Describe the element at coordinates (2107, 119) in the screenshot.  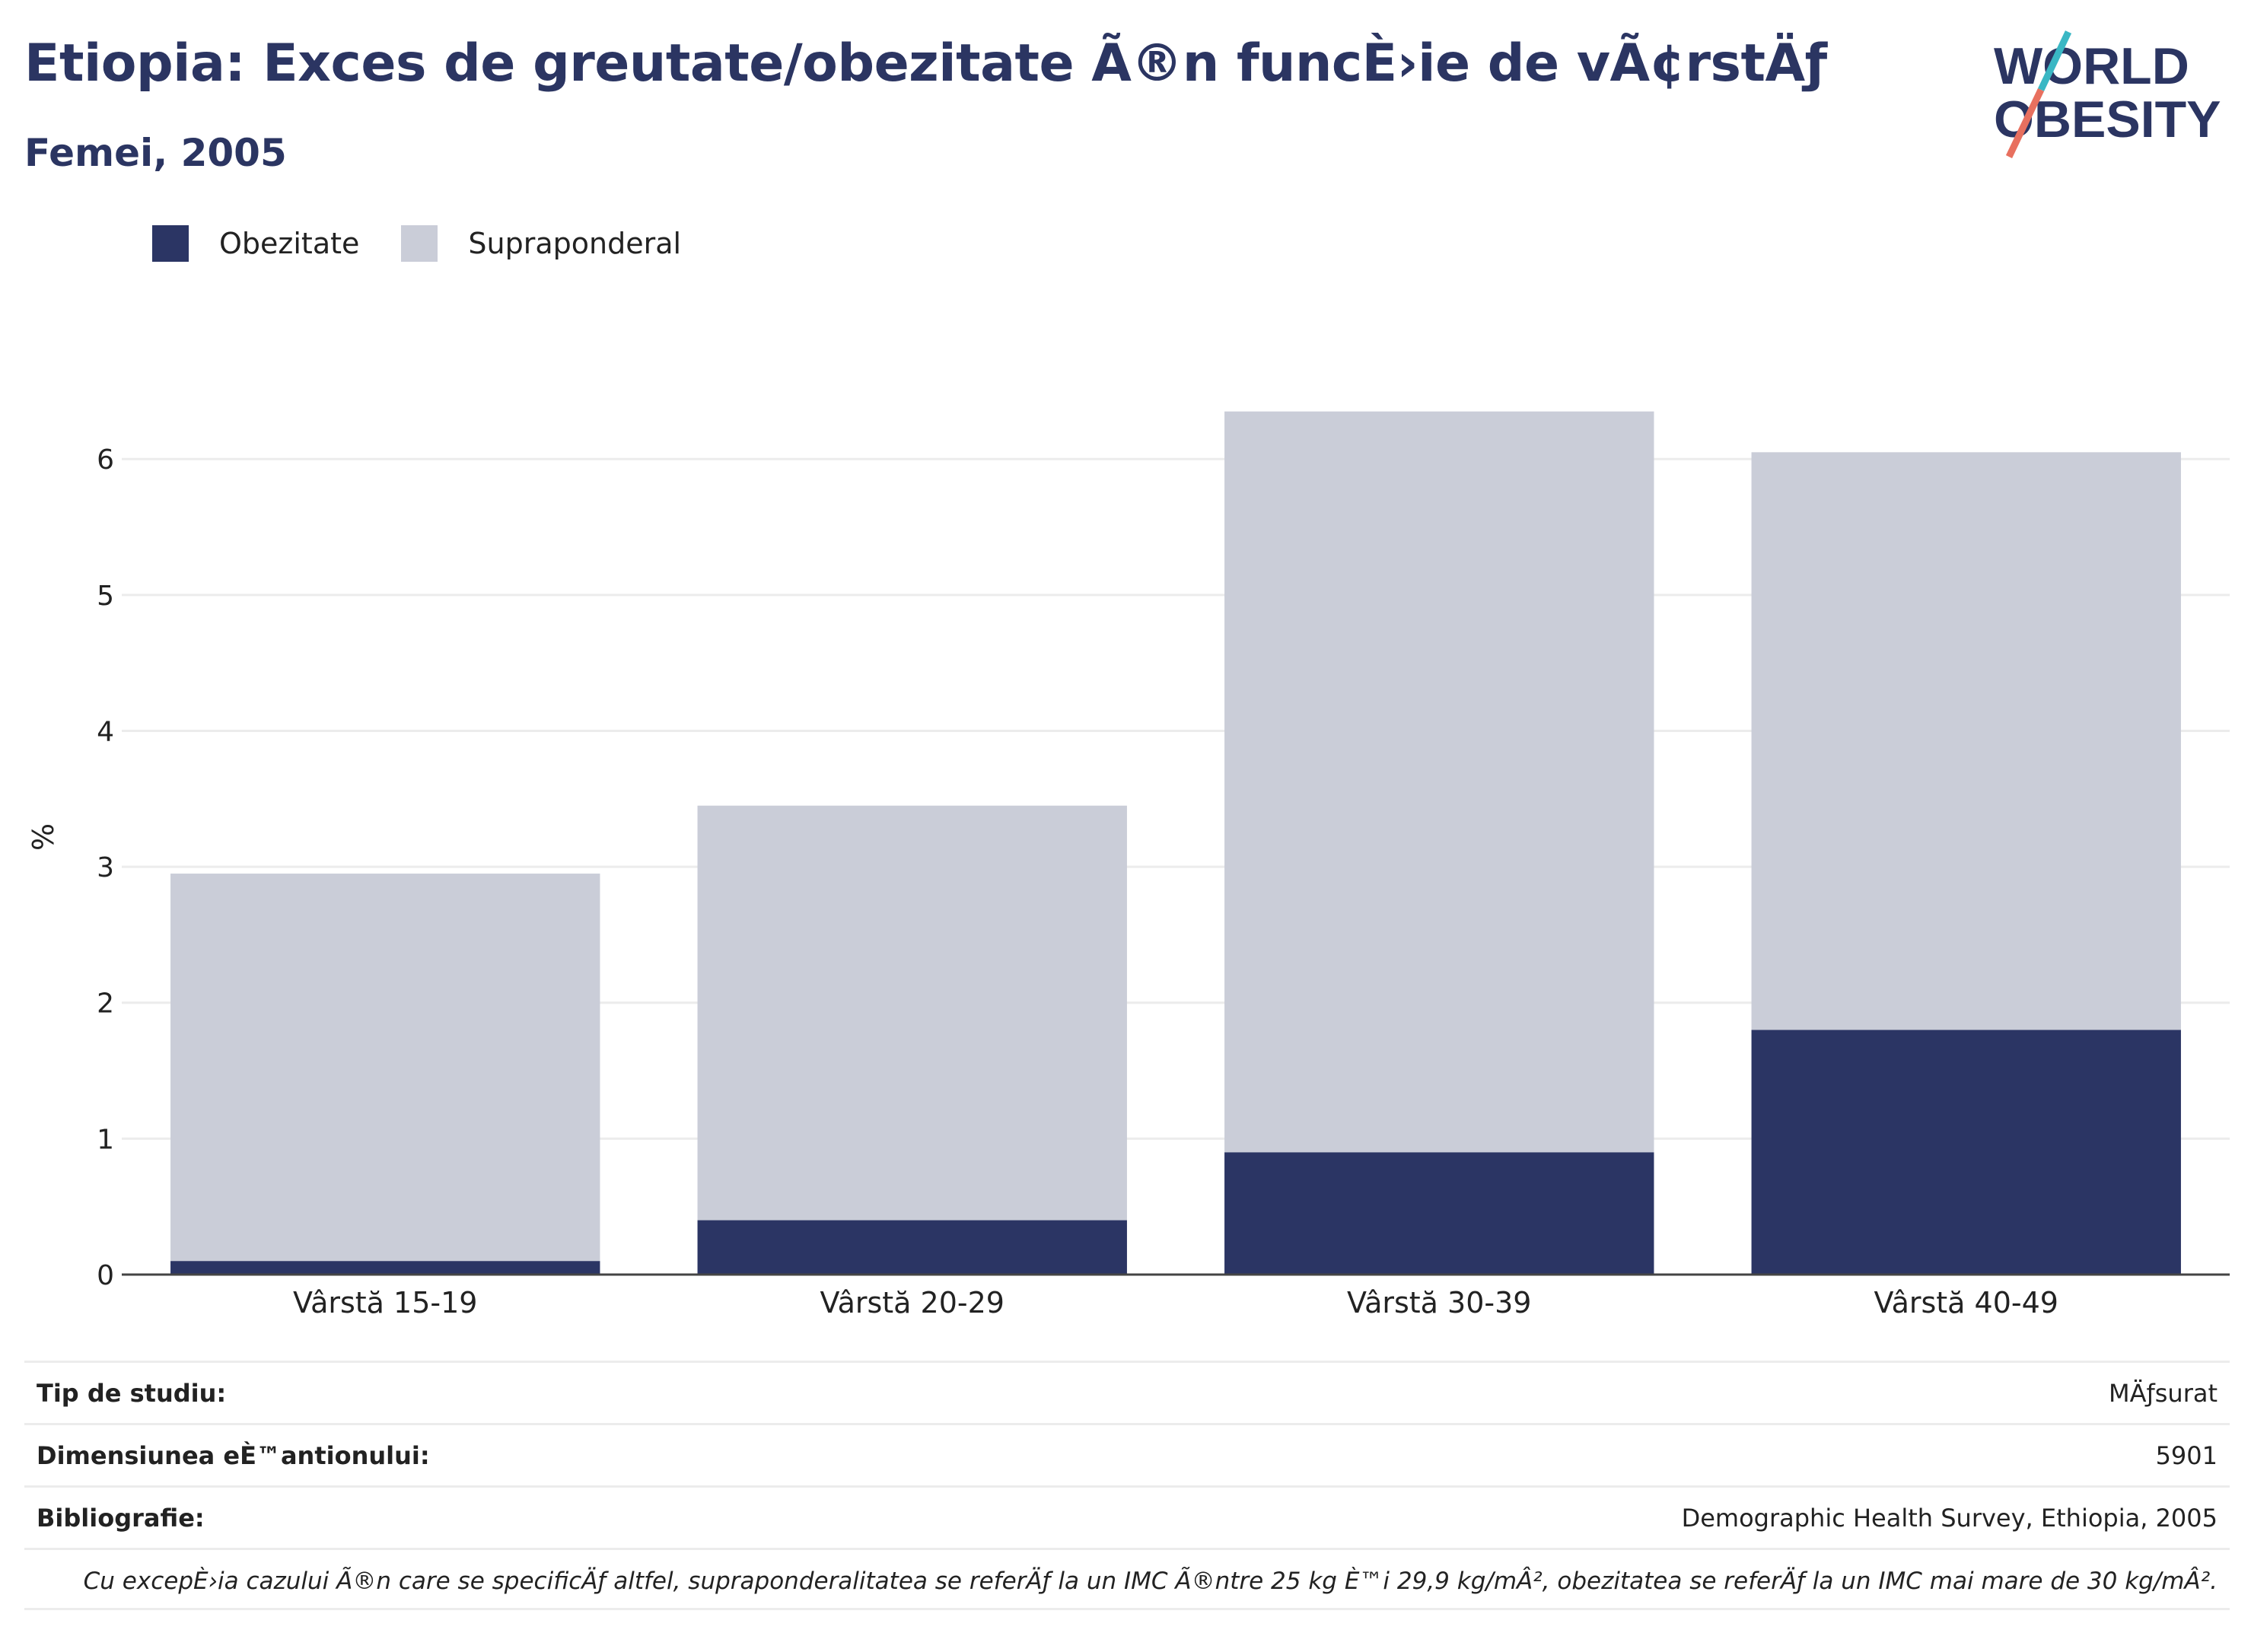
I see `logo-line-2: OBESITY` at that location.